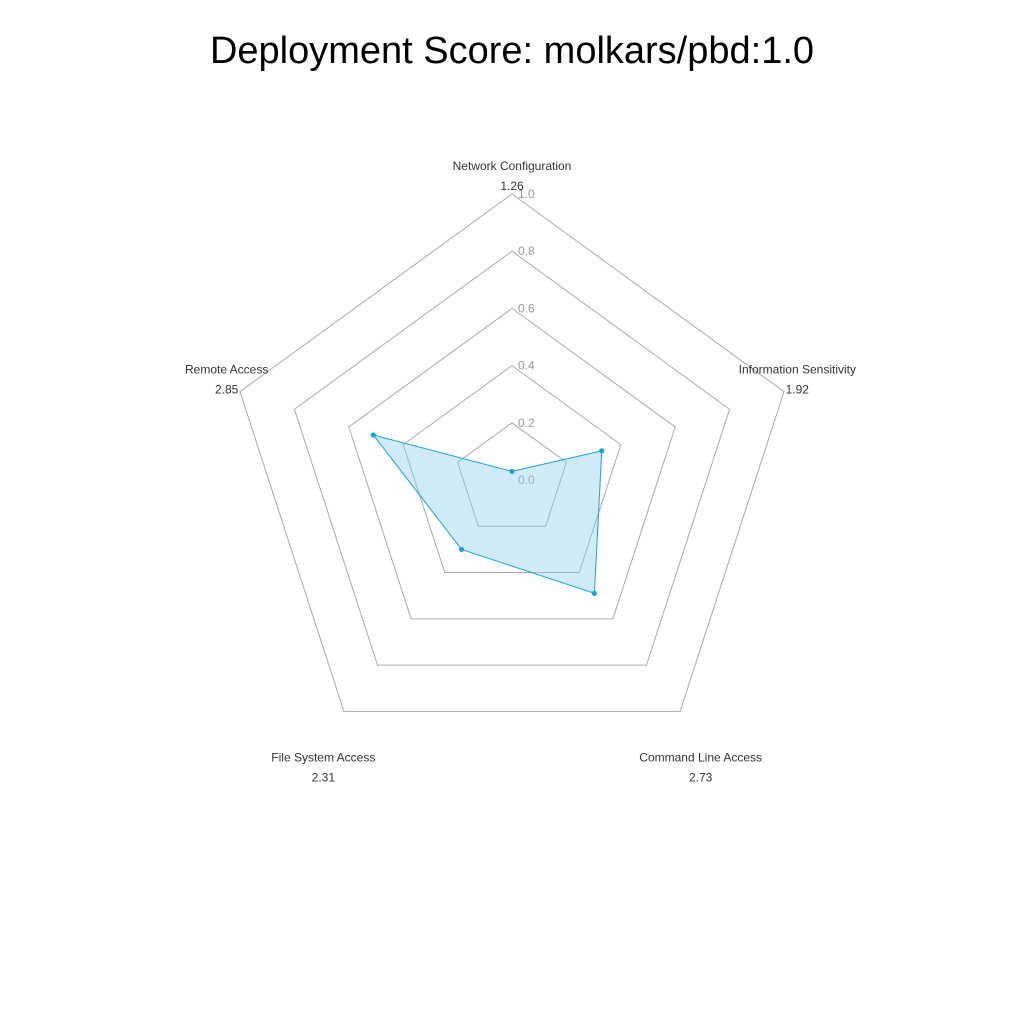  Describe the element at coordinates (323, 757) in the screenshot. I see `axis-label: File System Access` at that location.